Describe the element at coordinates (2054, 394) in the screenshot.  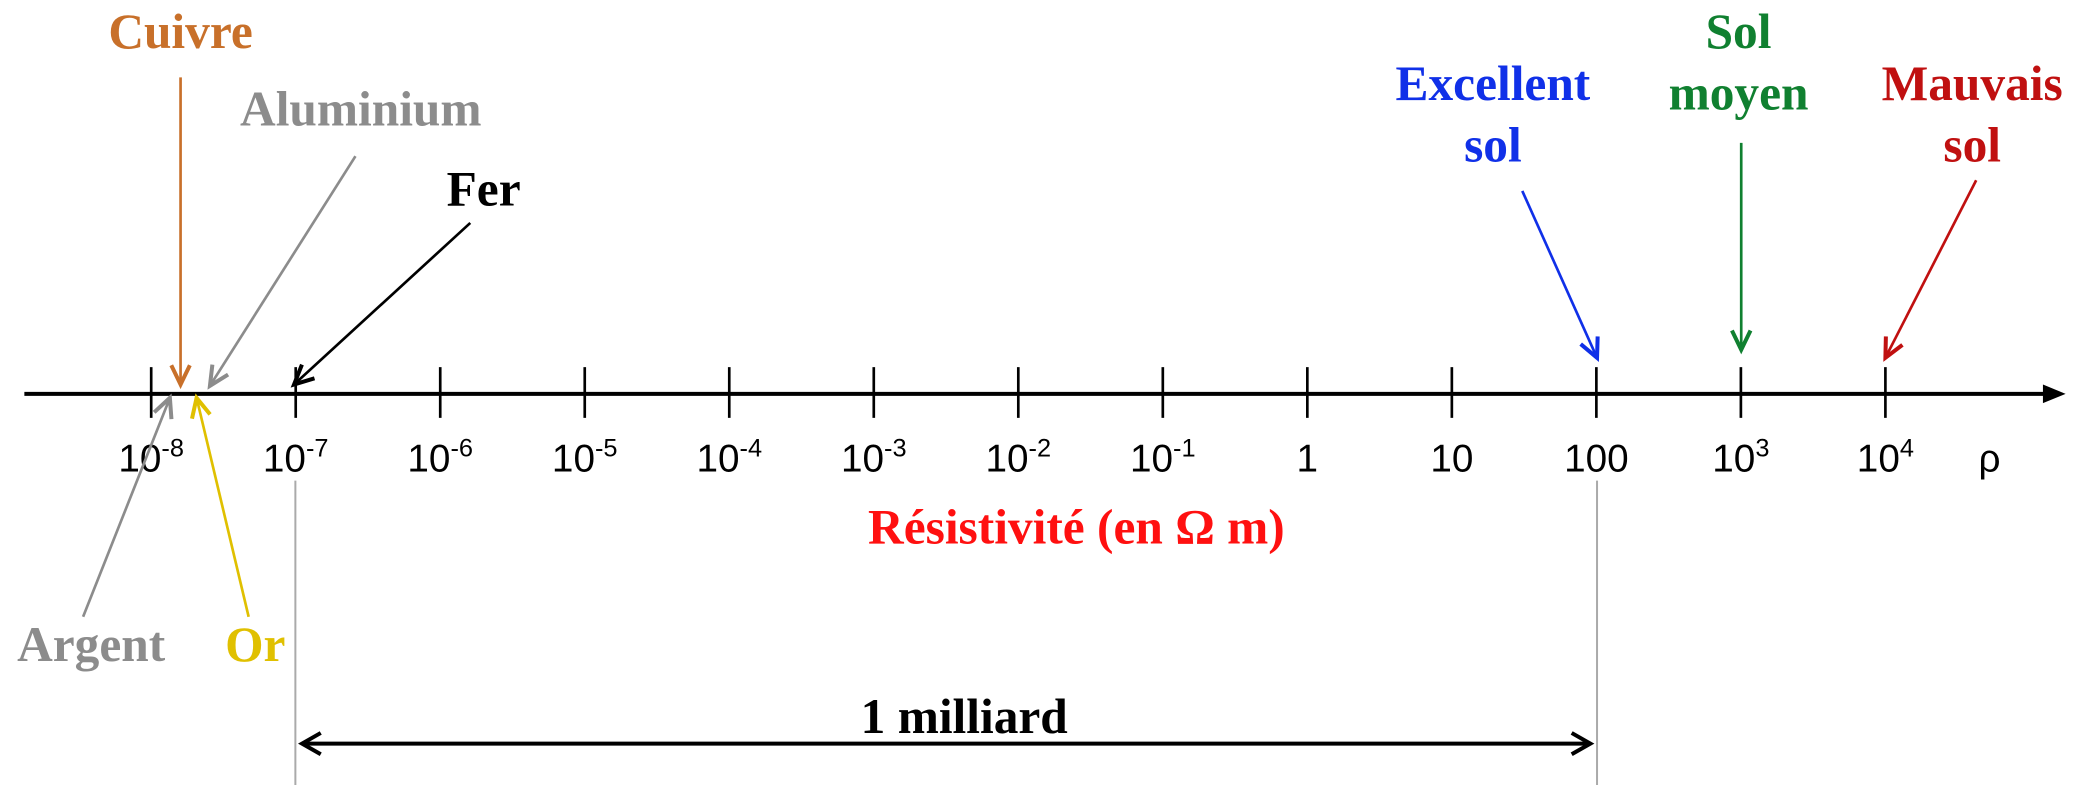
I see `axis-arrowhead` at that location.